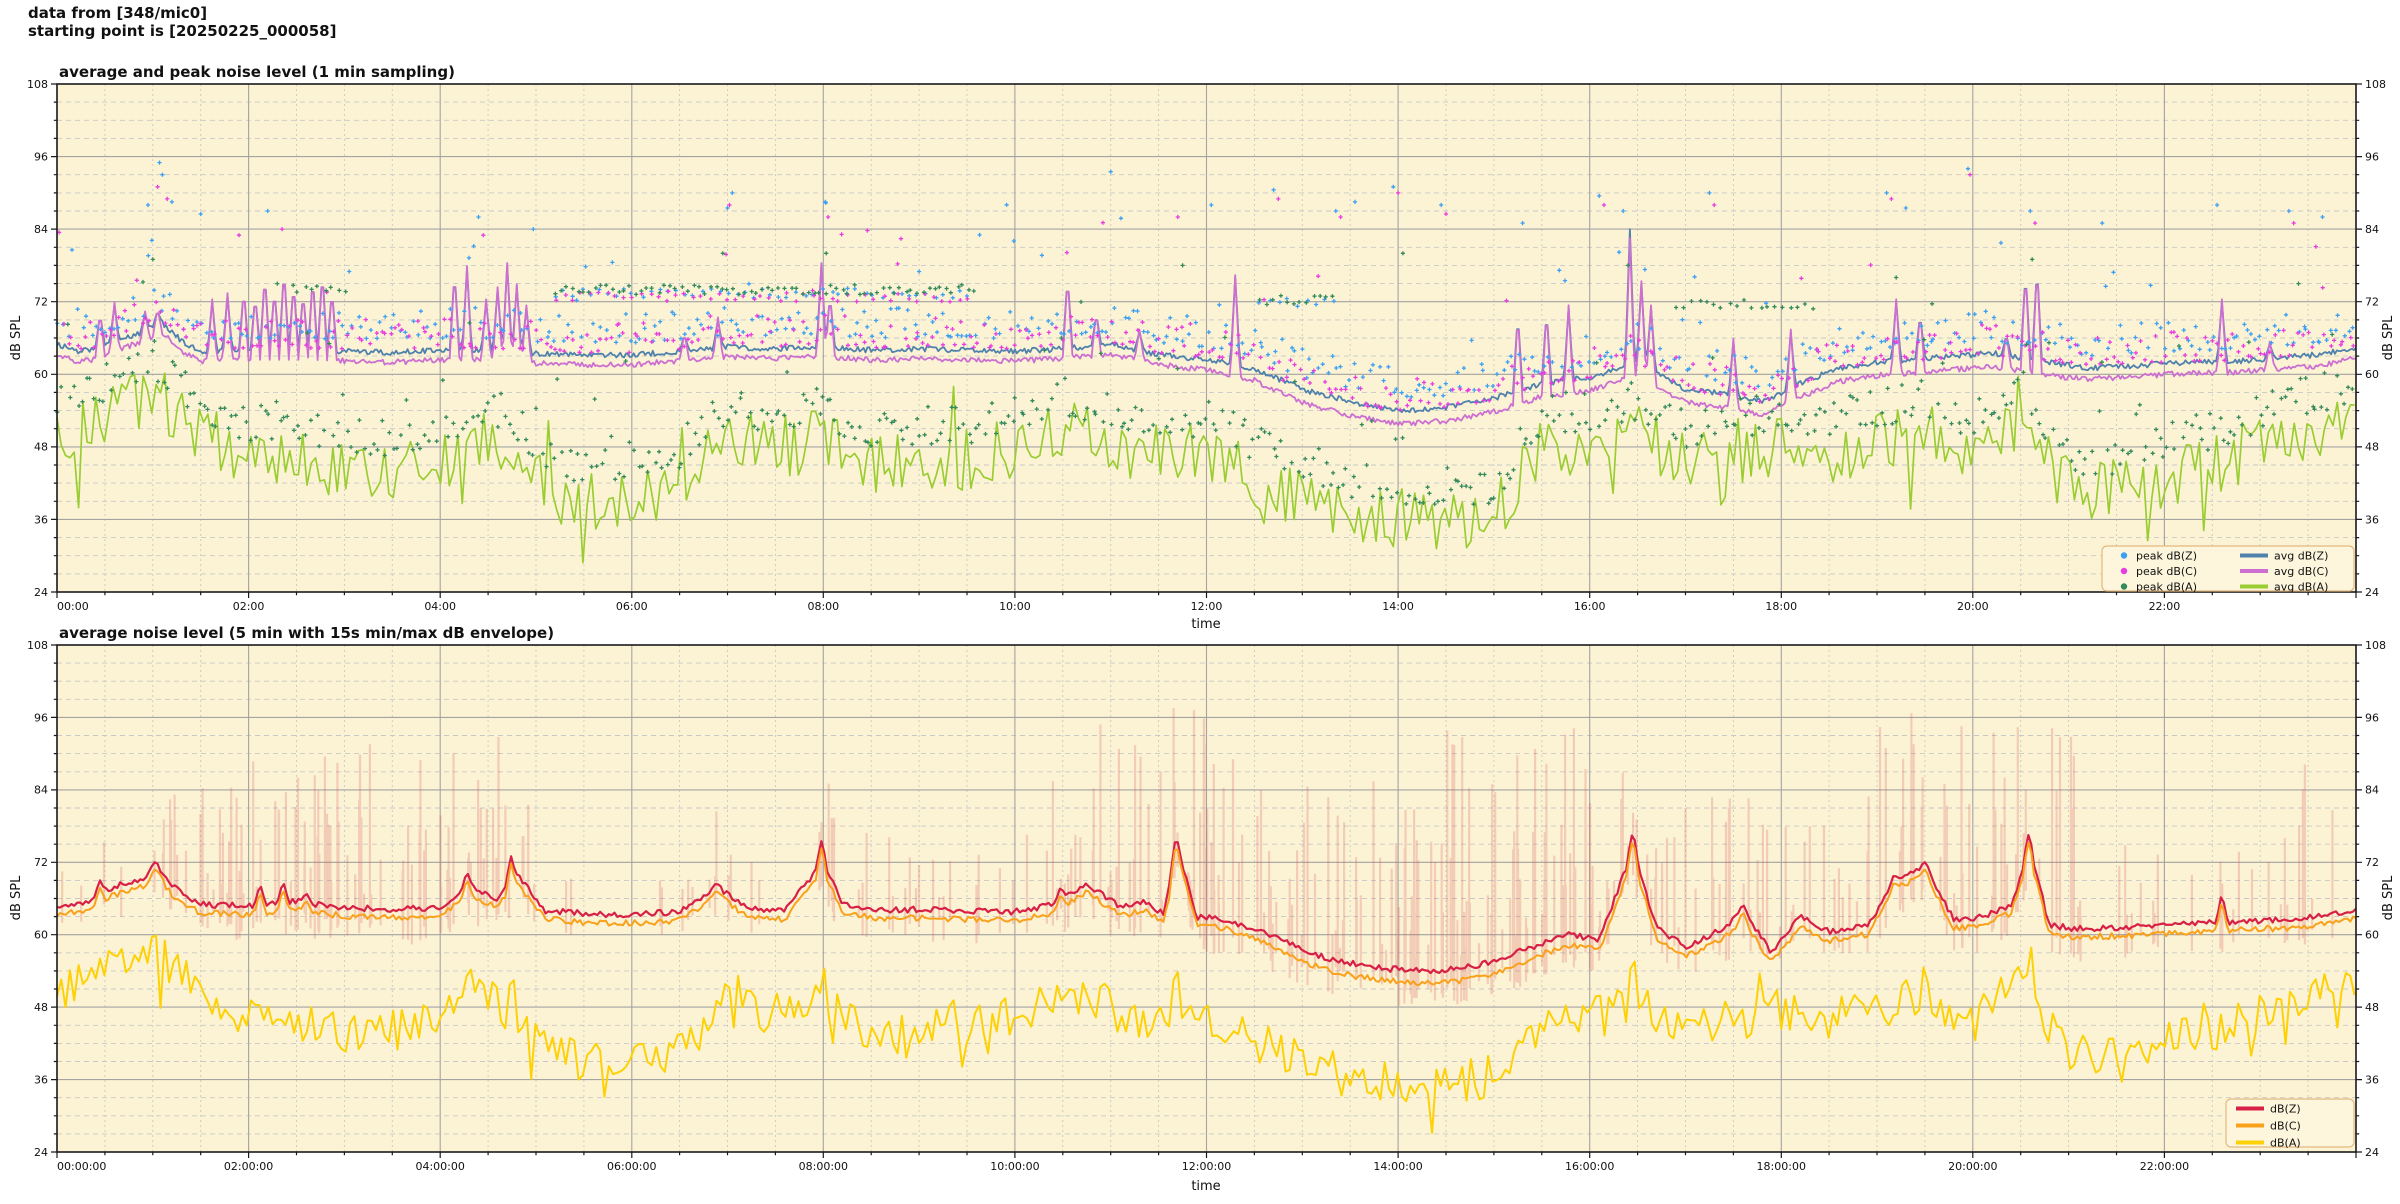  What do you see at coordinates (631, 1166) in the screenshot?
I see `x-tick-label: 06:00:00` at bounding box center [631, 1166].